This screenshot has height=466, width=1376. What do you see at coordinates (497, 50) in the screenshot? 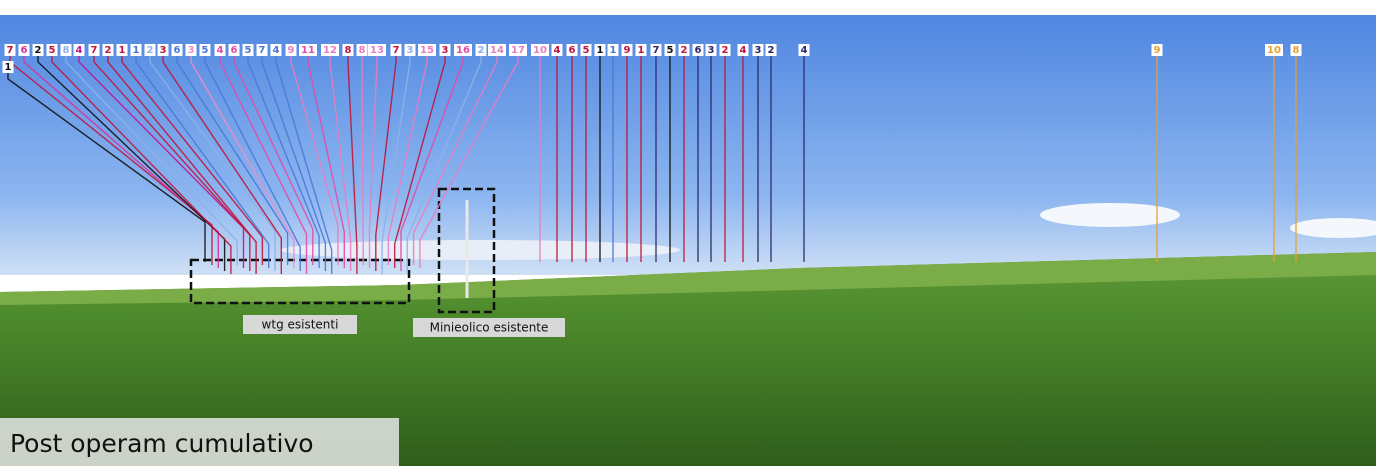
I see `turbine-tag: 14` at bounding box center [497, 50].